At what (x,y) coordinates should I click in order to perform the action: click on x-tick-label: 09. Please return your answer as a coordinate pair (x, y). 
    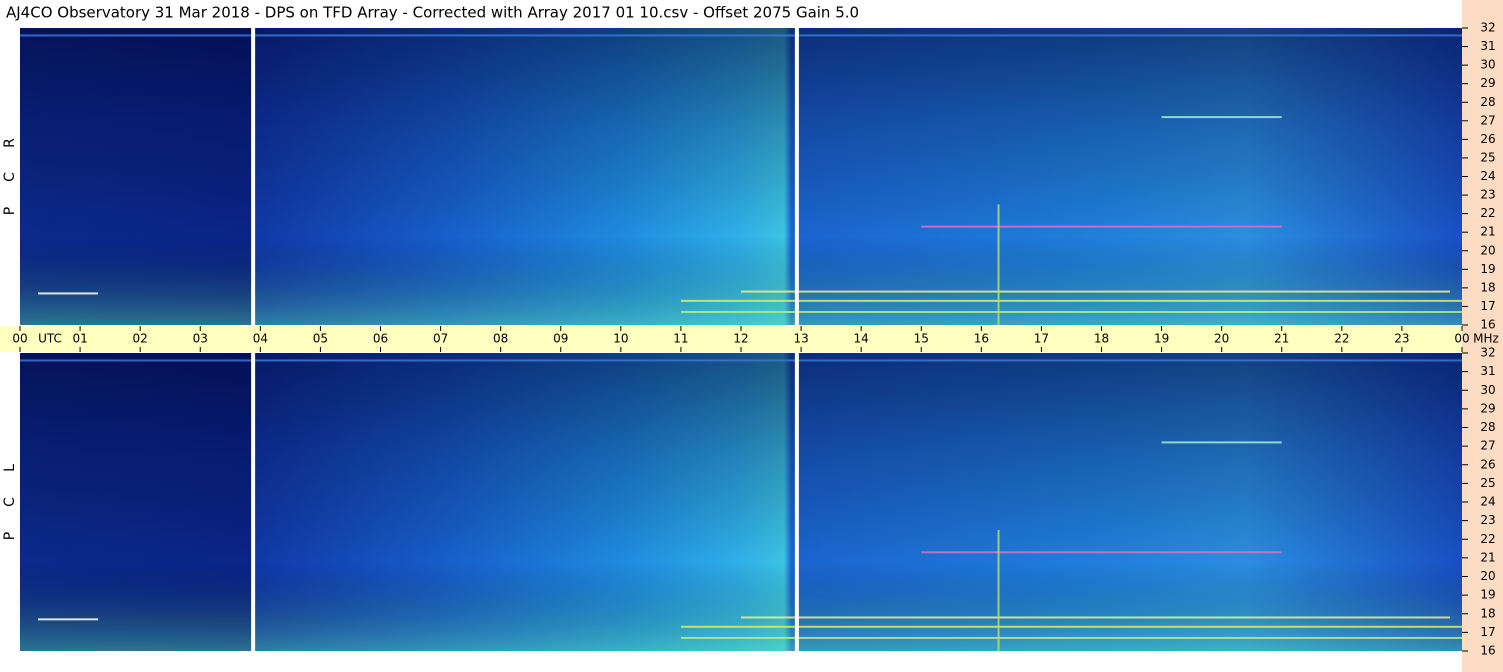
    Looking at the image, I should click on (560, 339).